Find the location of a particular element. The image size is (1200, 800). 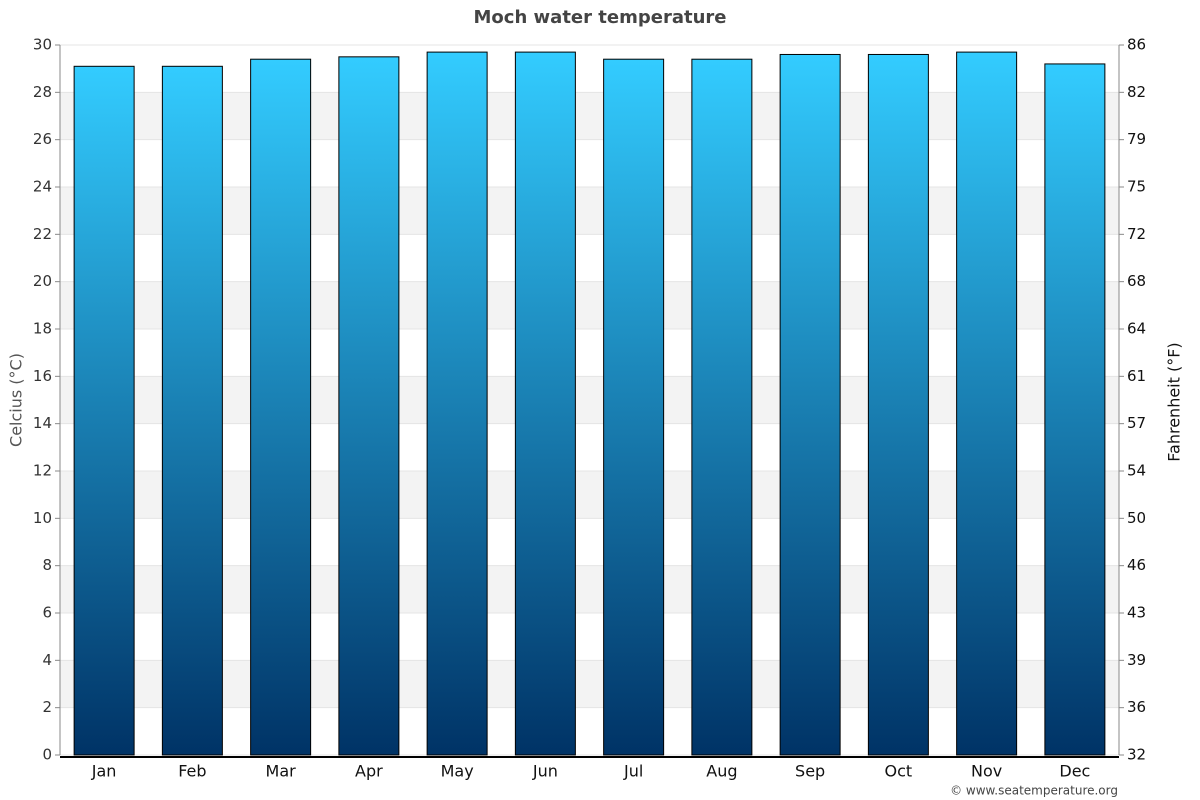

y-axis-label: Celcius (°C) is located at coordinates (16, 400).